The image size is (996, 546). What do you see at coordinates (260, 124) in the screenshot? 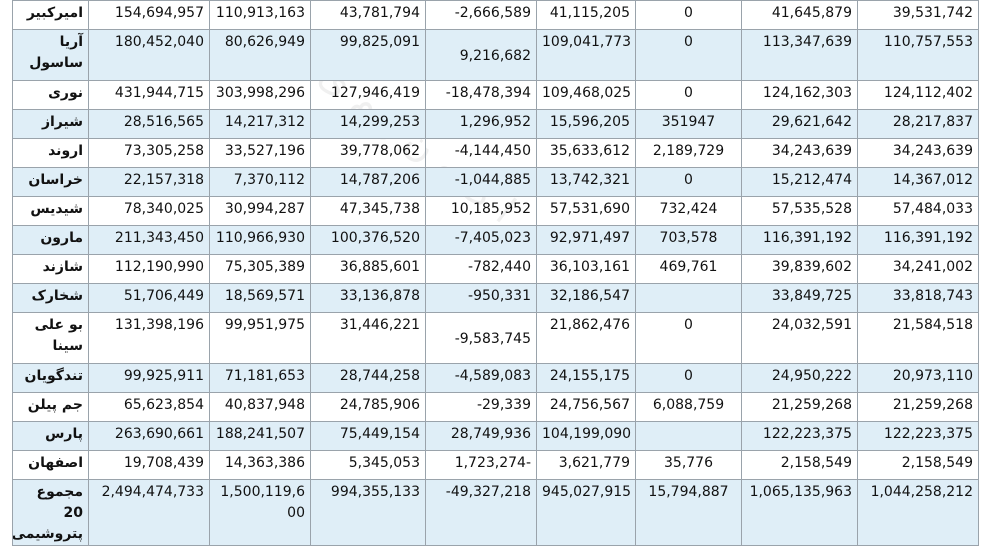
I see `cell: 14,217,312` at bounding box center [260, 124].